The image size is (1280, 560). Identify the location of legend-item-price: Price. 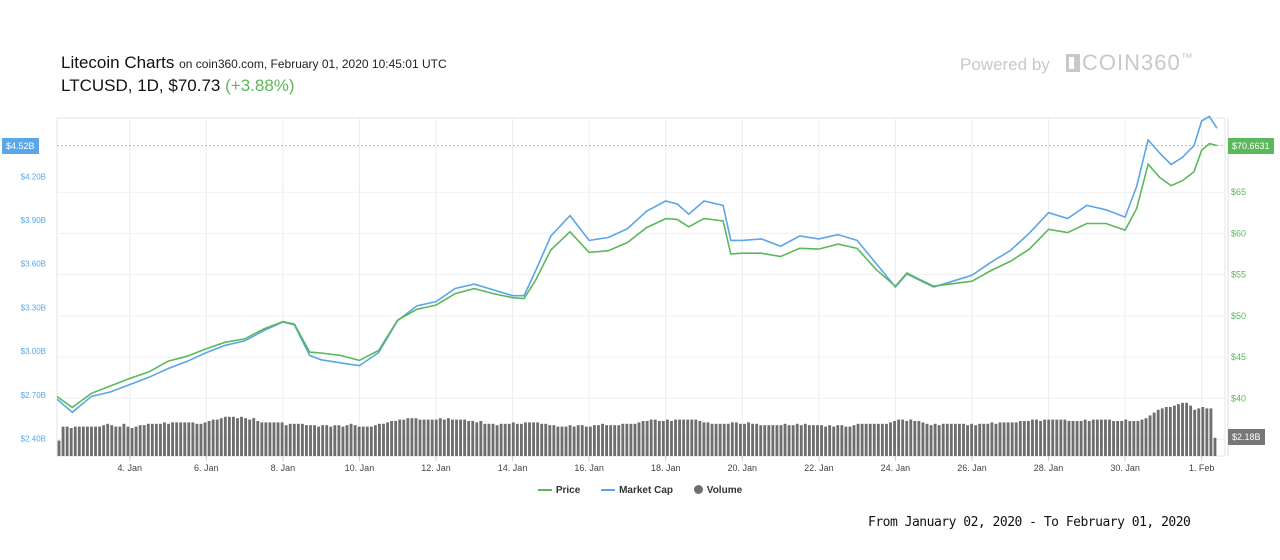
(558, 490).